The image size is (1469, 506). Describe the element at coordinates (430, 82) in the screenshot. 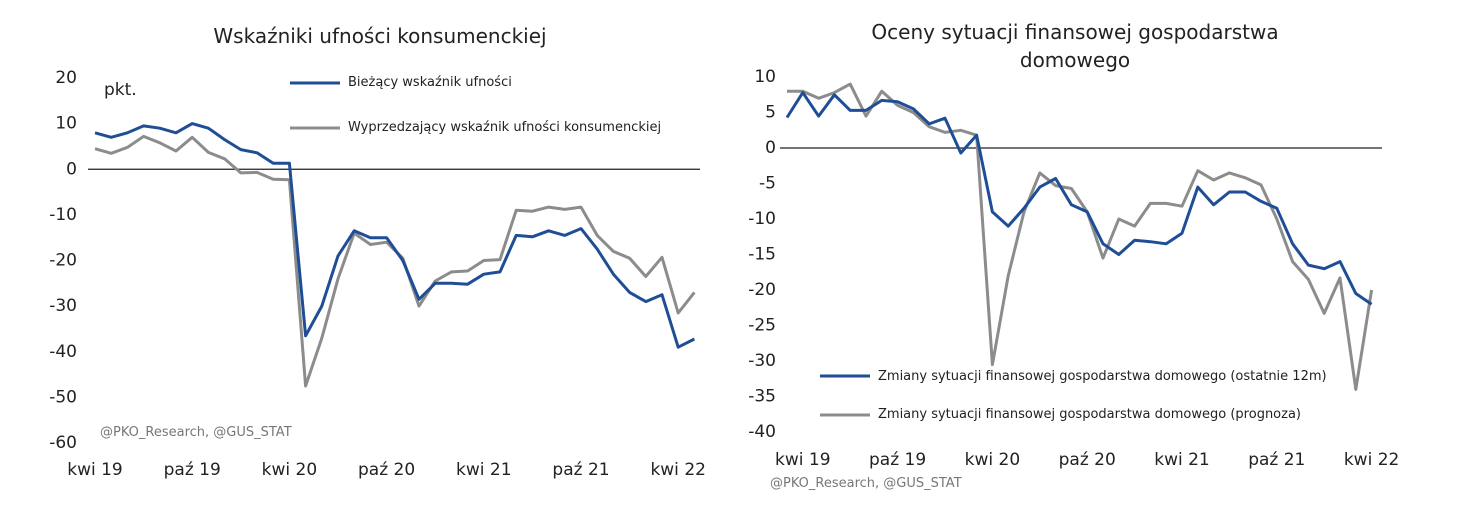

I see `legend-label: Bieżący wskaźnik ufności` at that location.